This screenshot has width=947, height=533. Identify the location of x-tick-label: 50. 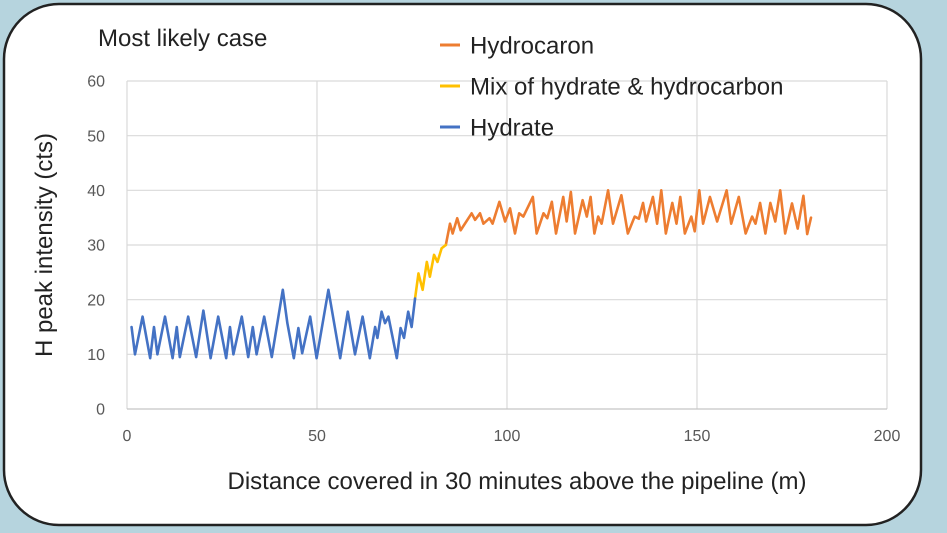
(317, 436).